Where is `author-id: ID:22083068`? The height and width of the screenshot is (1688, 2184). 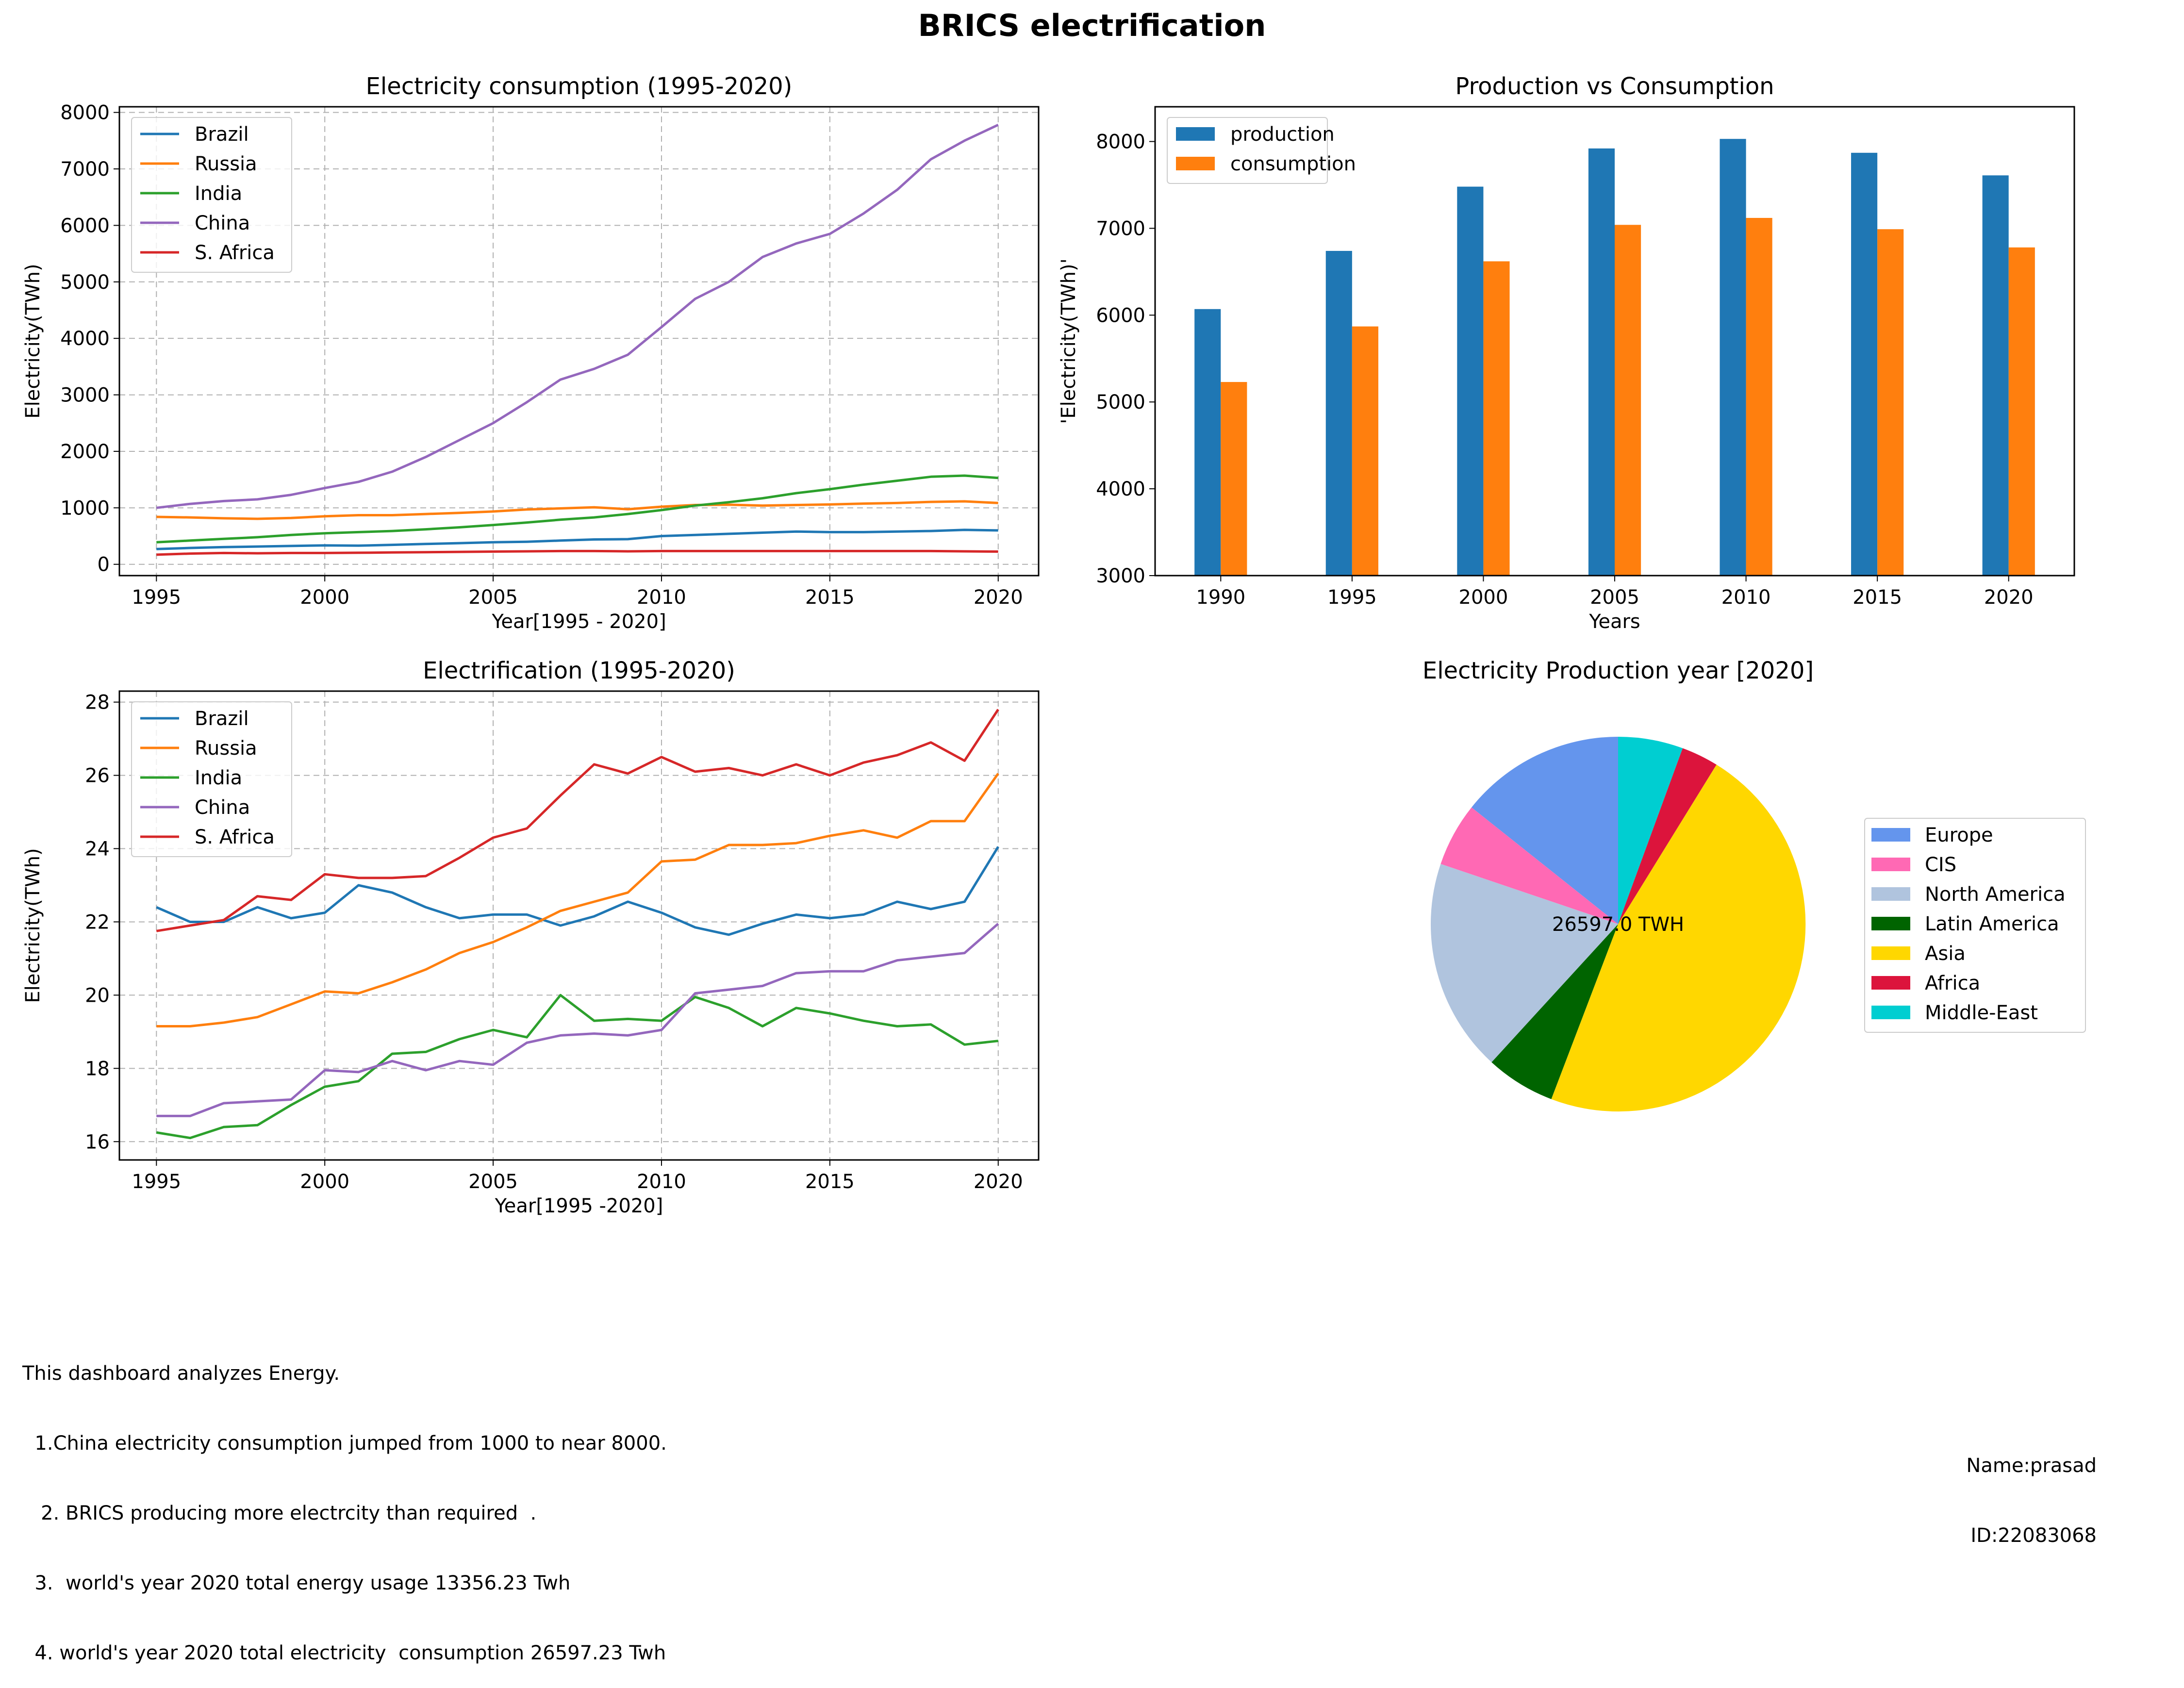 author-id: ID:22083068 is located at coordinates (2033, 1535).